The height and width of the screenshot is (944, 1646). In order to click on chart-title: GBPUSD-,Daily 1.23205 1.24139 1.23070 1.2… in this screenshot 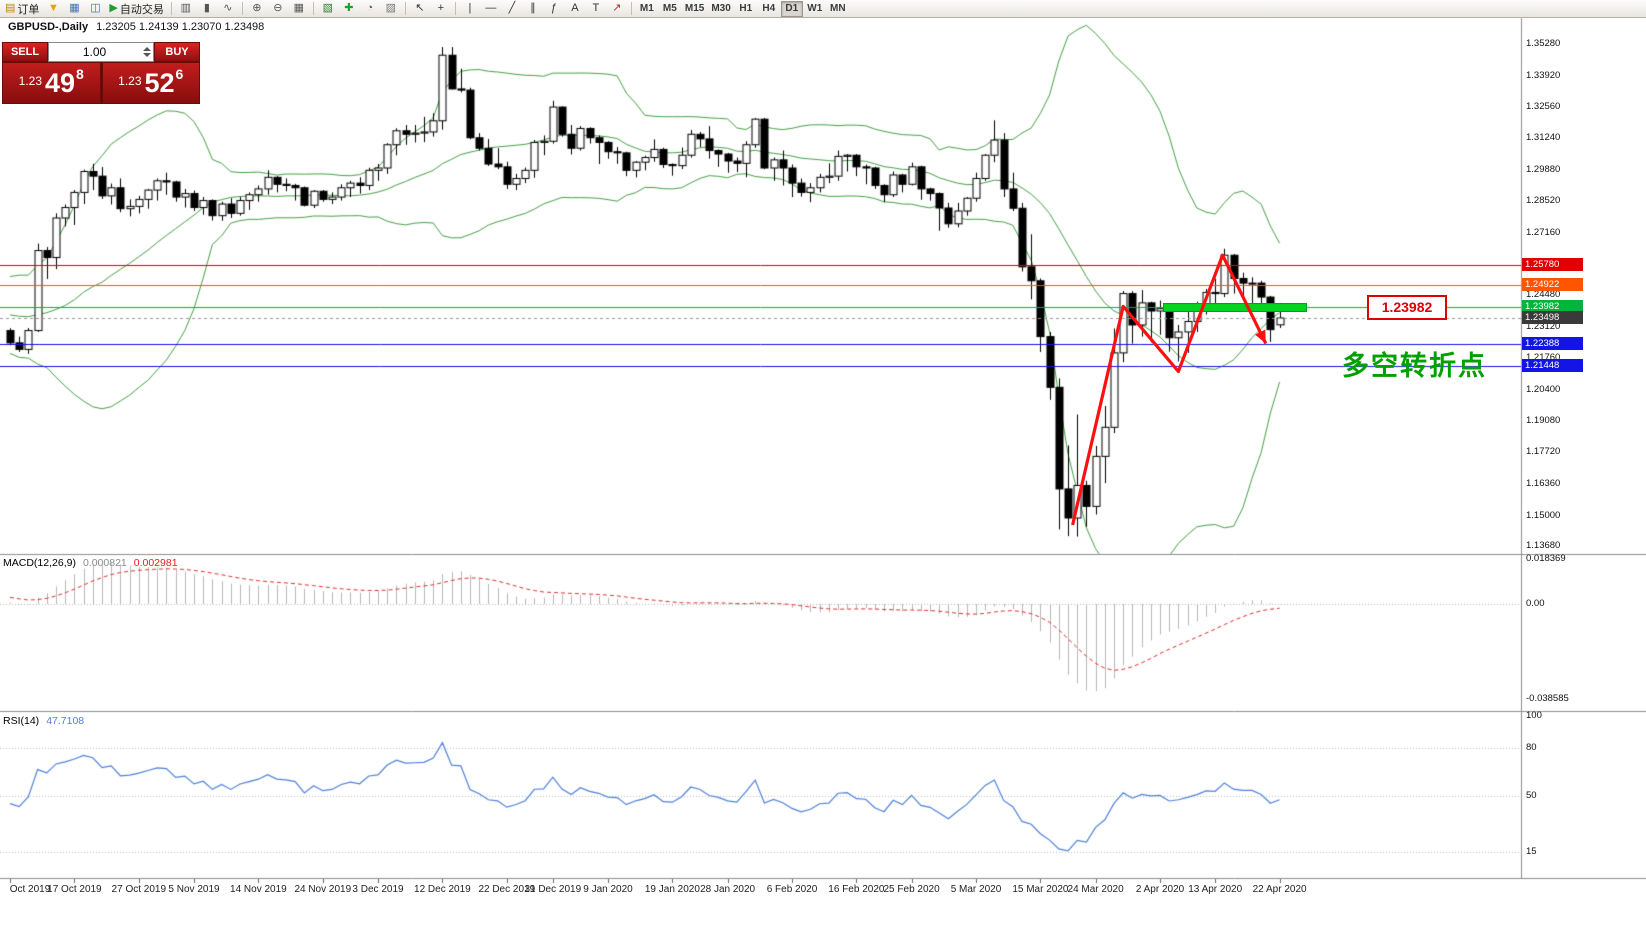, I will do `click(136, 27)`.